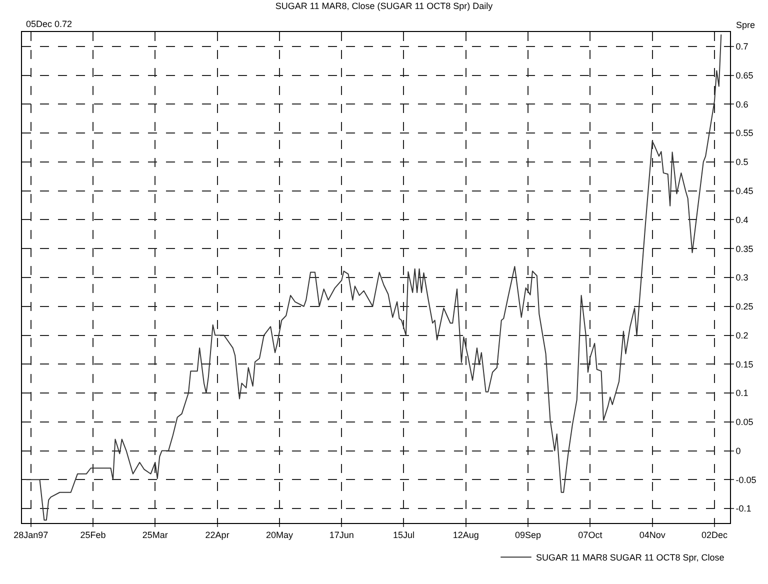  What do you see at coordinates (745, 307) in the screenshot?
I see `y-tick-label: 0.25` at bounding box center [745, 307].